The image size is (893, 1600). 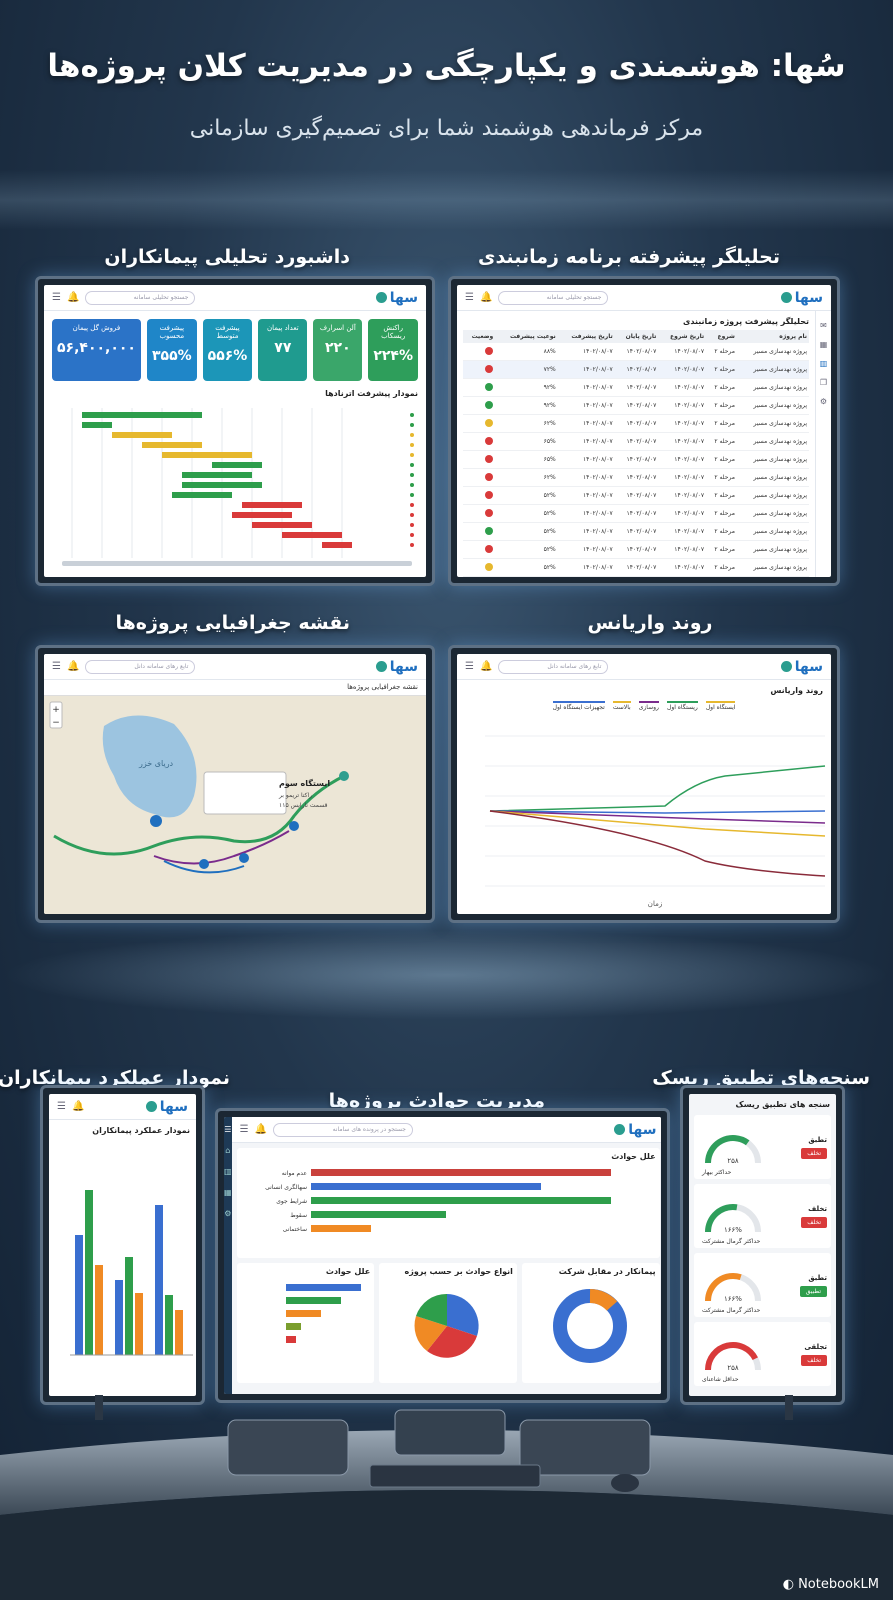 What do you see at coordinates (56, 710) in the screenshot?
I see `zoom-in-icon: +` at bounding box center [56, 710].